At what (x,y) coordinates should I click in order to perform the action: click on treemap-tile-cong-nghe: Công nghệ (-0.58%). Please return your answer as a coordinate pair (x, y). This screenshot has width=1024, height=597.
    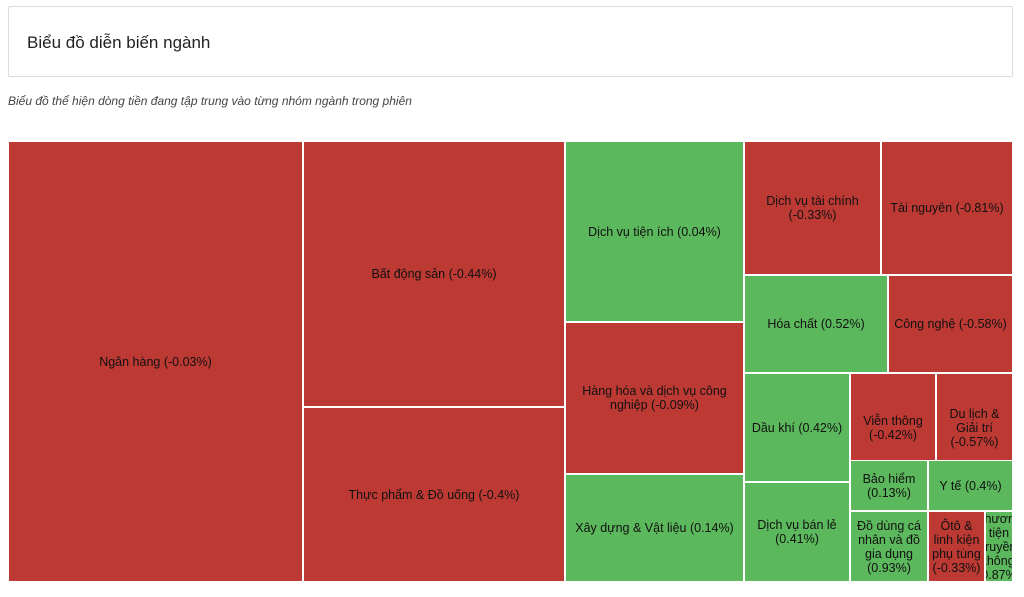
    Looking at the image, I should click on (950, 324).